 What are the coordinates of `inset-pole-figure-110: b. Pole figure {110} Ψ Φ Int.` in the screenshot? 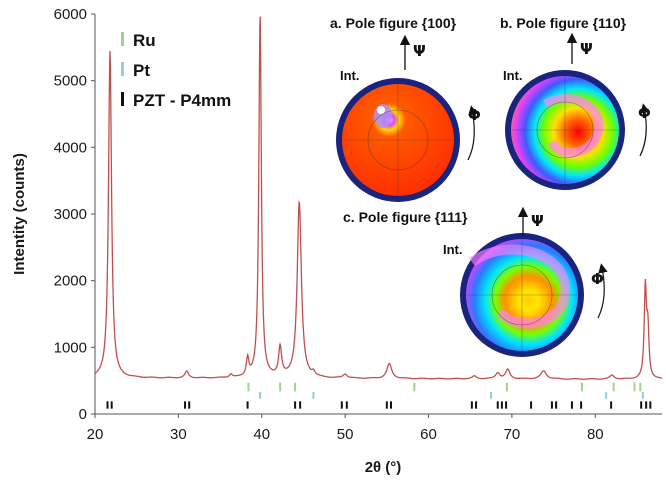 It's located at (575, 102).